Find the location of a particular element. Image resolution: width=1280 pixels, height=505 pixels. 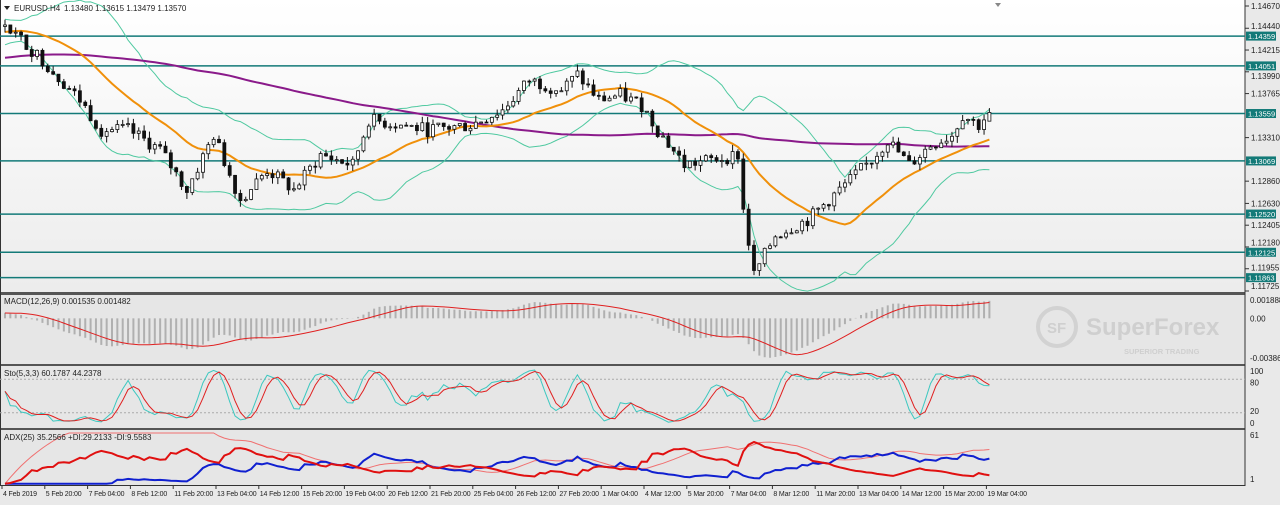

chart-shift-marker-icon is located at coordinates (998, 5).